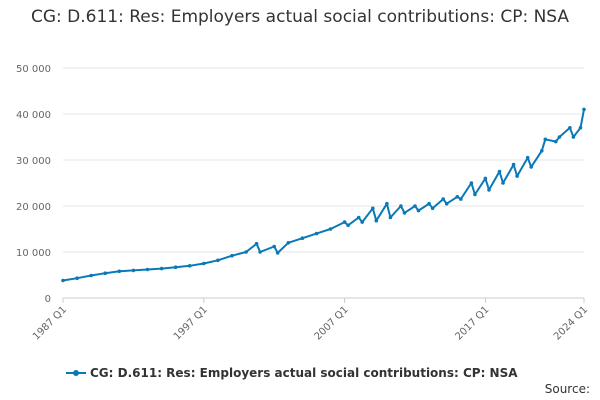 Image resolution: width=600 pixels, height=400 pixels. I want to click on y-tick-label: 20 000, so click(33, 207).